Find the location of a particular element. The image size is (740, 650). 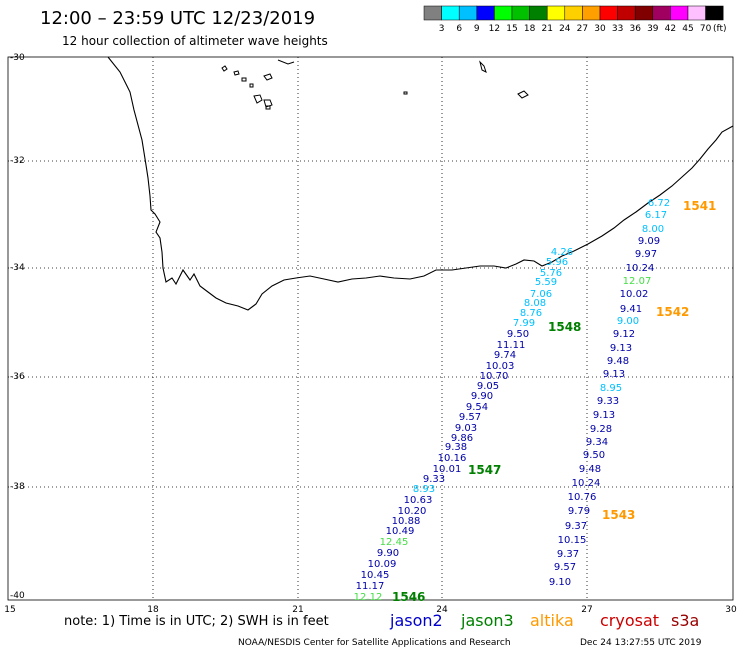

swh-value: 10.49 is located at coordinates (400, 531).